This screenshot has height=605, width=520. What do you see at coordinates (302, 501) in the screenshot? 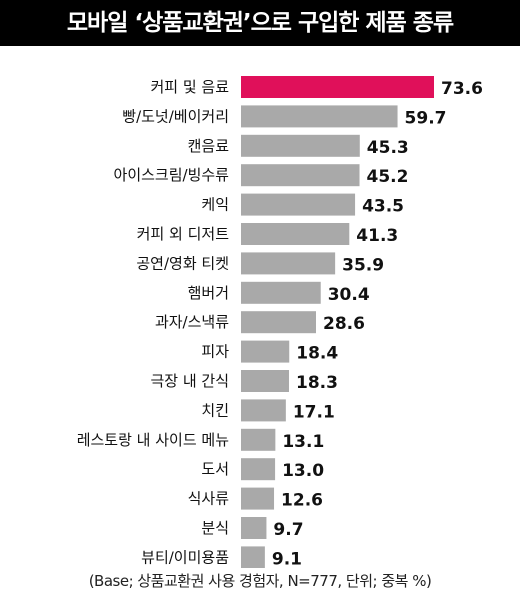
I see `value-label: 12.6` at bounding box center [302, 501].